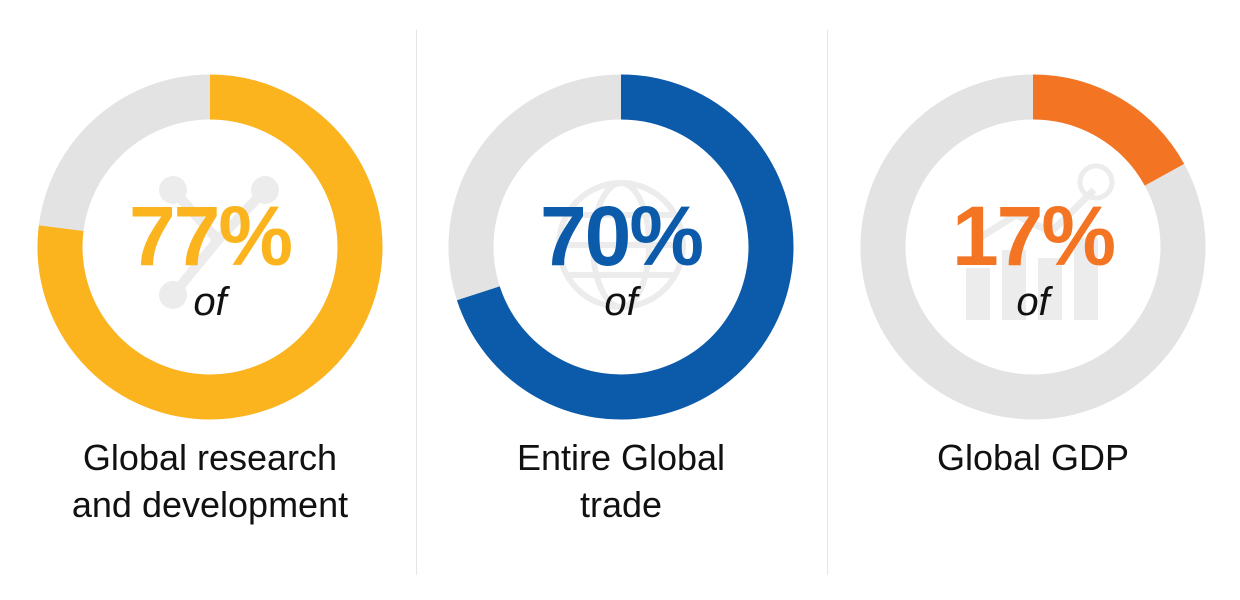  What do you see at coordinates (1033, 236) in the screenshot?
I see `percent-value: 17%` at bounding box center [1033, 236].